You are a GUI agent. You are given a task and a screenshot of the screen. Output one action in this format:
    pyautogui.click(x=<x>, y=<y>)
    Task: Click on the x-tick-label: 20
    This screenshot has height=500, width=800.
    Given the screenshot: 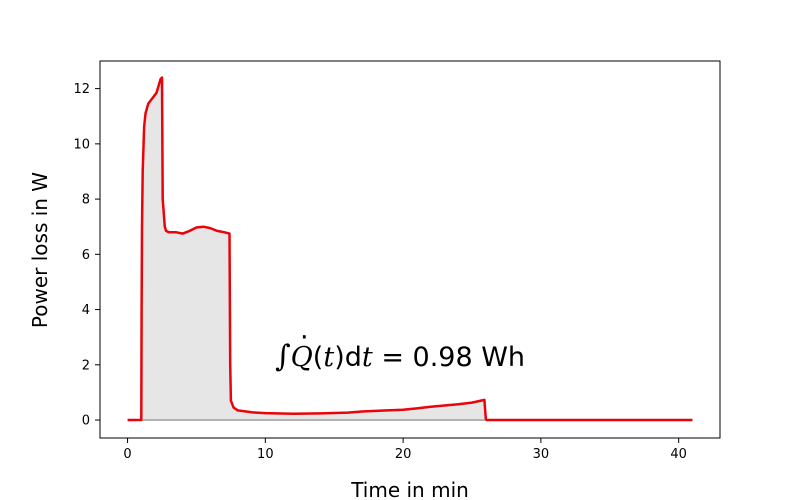 What is the action you would take?
    pyautogui.click(x=403, y=454)
    